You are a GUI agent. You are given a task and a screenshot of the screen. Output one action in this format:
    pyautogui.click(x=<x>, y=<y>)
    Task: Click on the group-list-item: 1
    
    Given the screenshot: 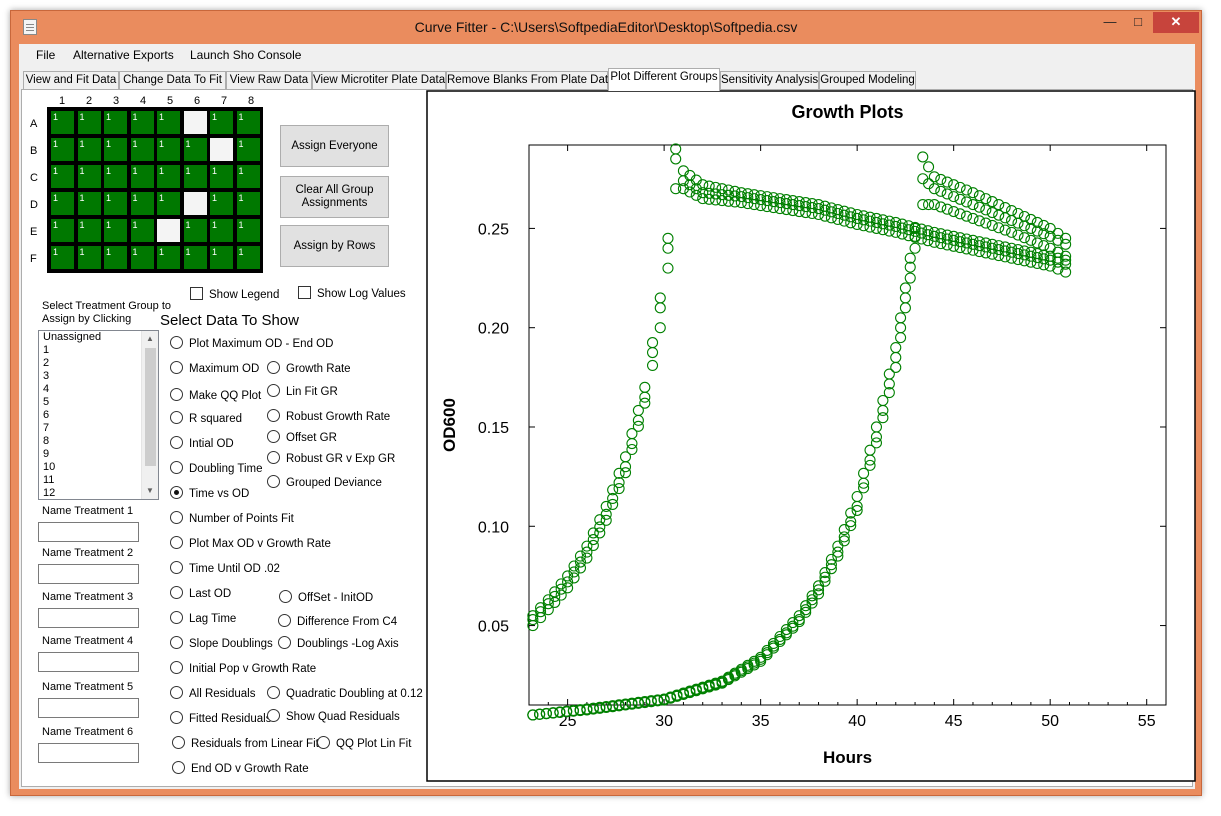 What is the action you would take?
    pyautogui.click(x=46, y=350)
    